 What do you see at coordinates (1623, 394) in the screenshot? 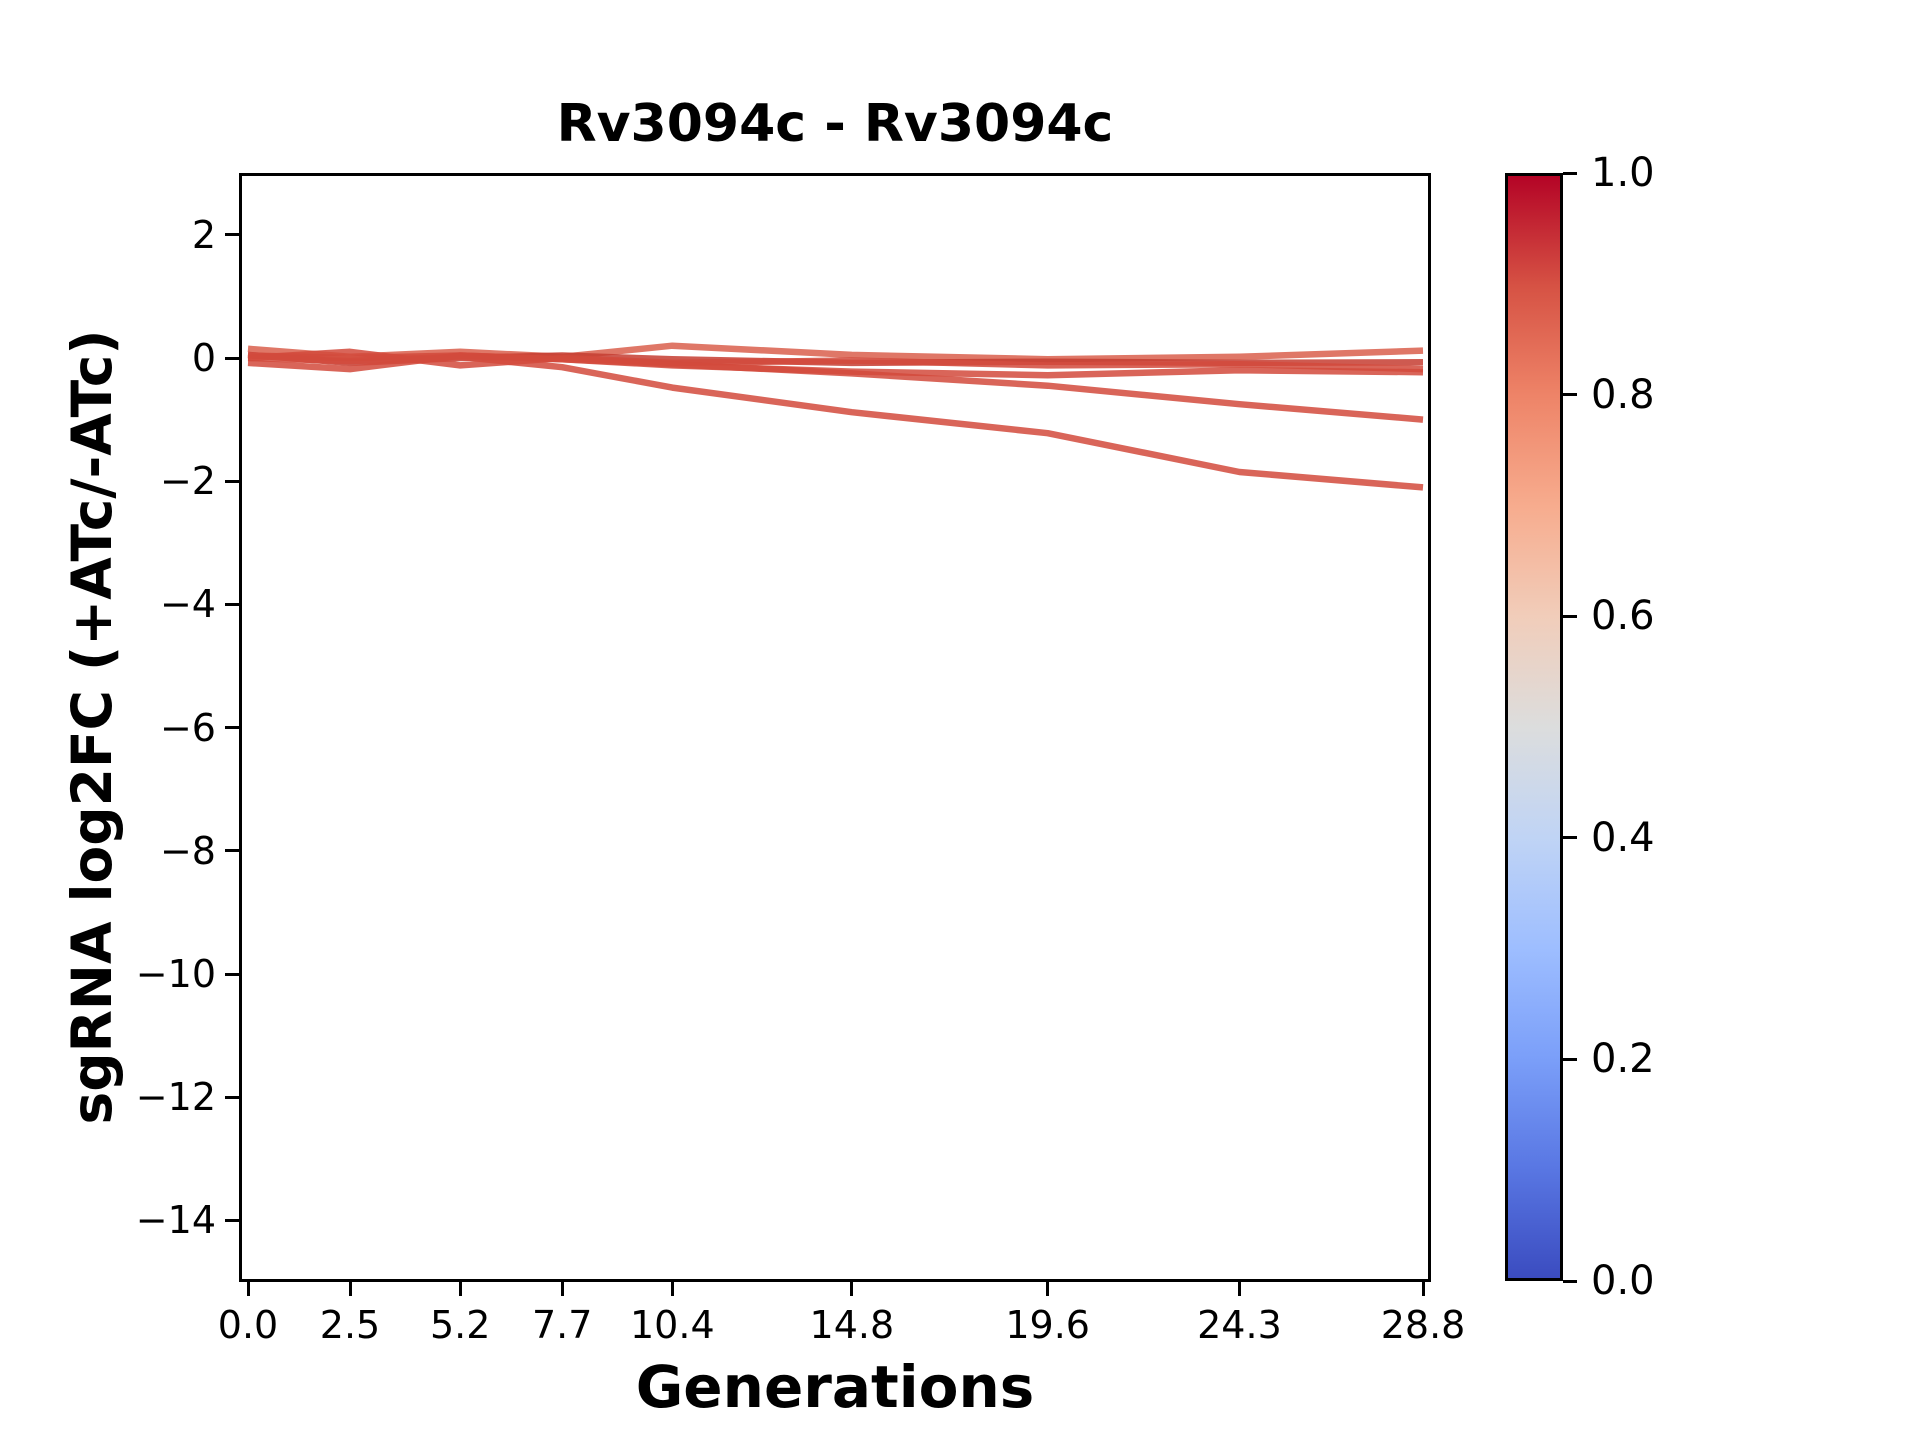
I see `colorbar-tick-label: 0.8` at bounding box center [1623, 394].